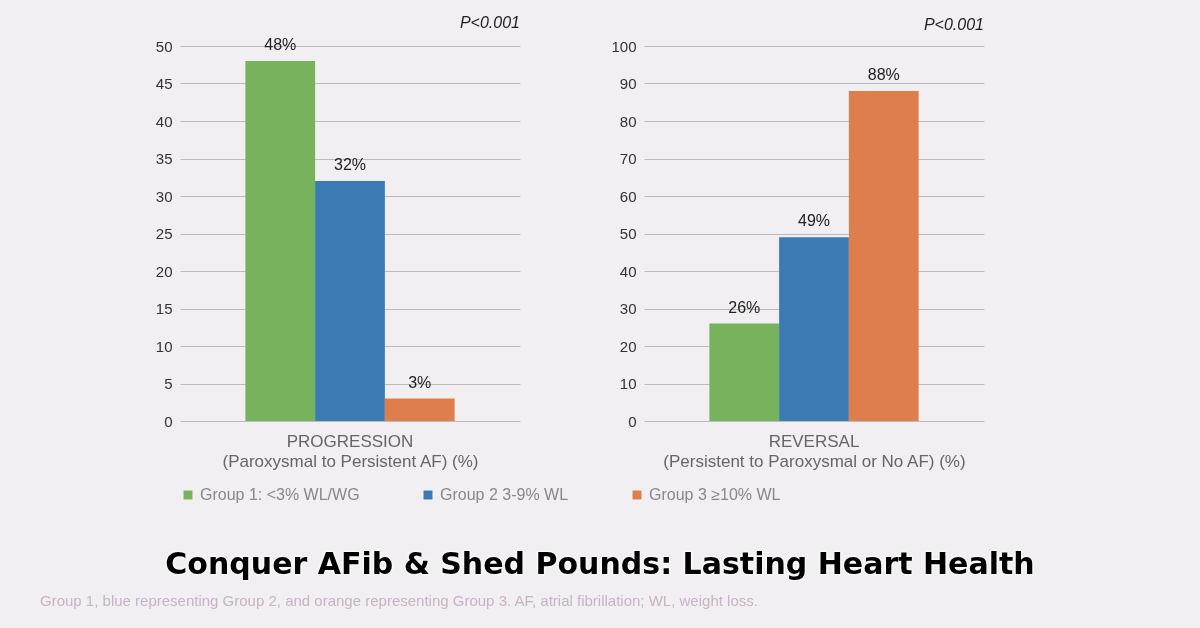  What do you see at coordinates (164, 83) in the screenshot?
I see `y-tick-label: 45` at bounding box center [164, 83].